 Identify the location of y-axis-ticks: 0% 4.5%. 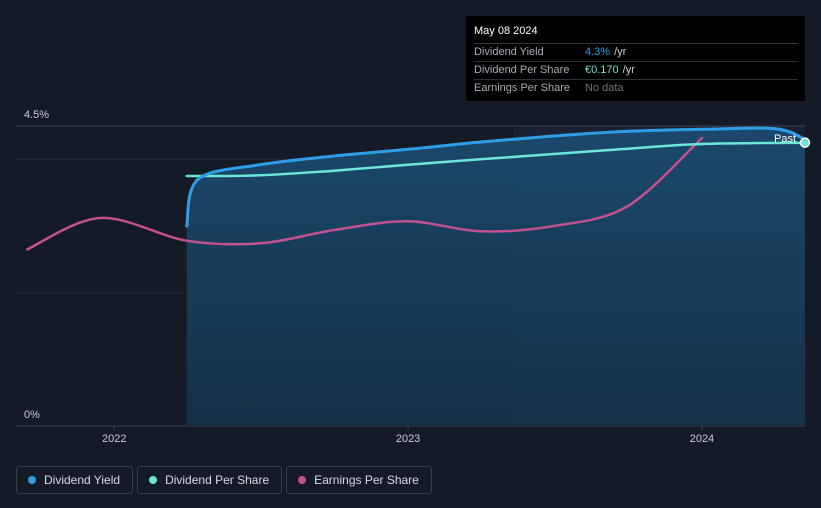
(36, 265).